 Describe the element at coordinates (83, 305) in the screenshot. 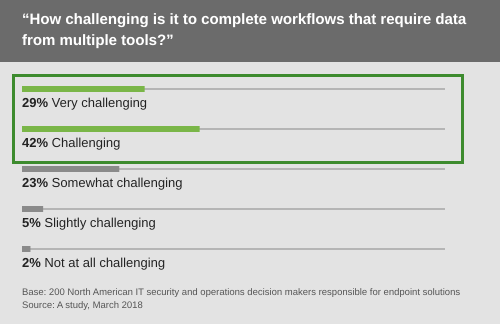

I see `source-note: Source: A study, March 2018` at that location.